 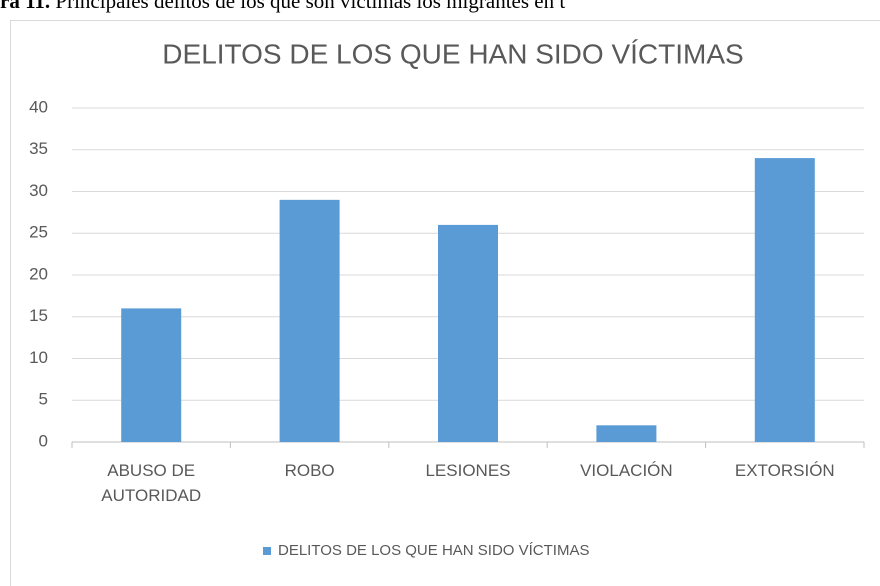 I want to click on legend-swatch, so click(x=267, y=551).